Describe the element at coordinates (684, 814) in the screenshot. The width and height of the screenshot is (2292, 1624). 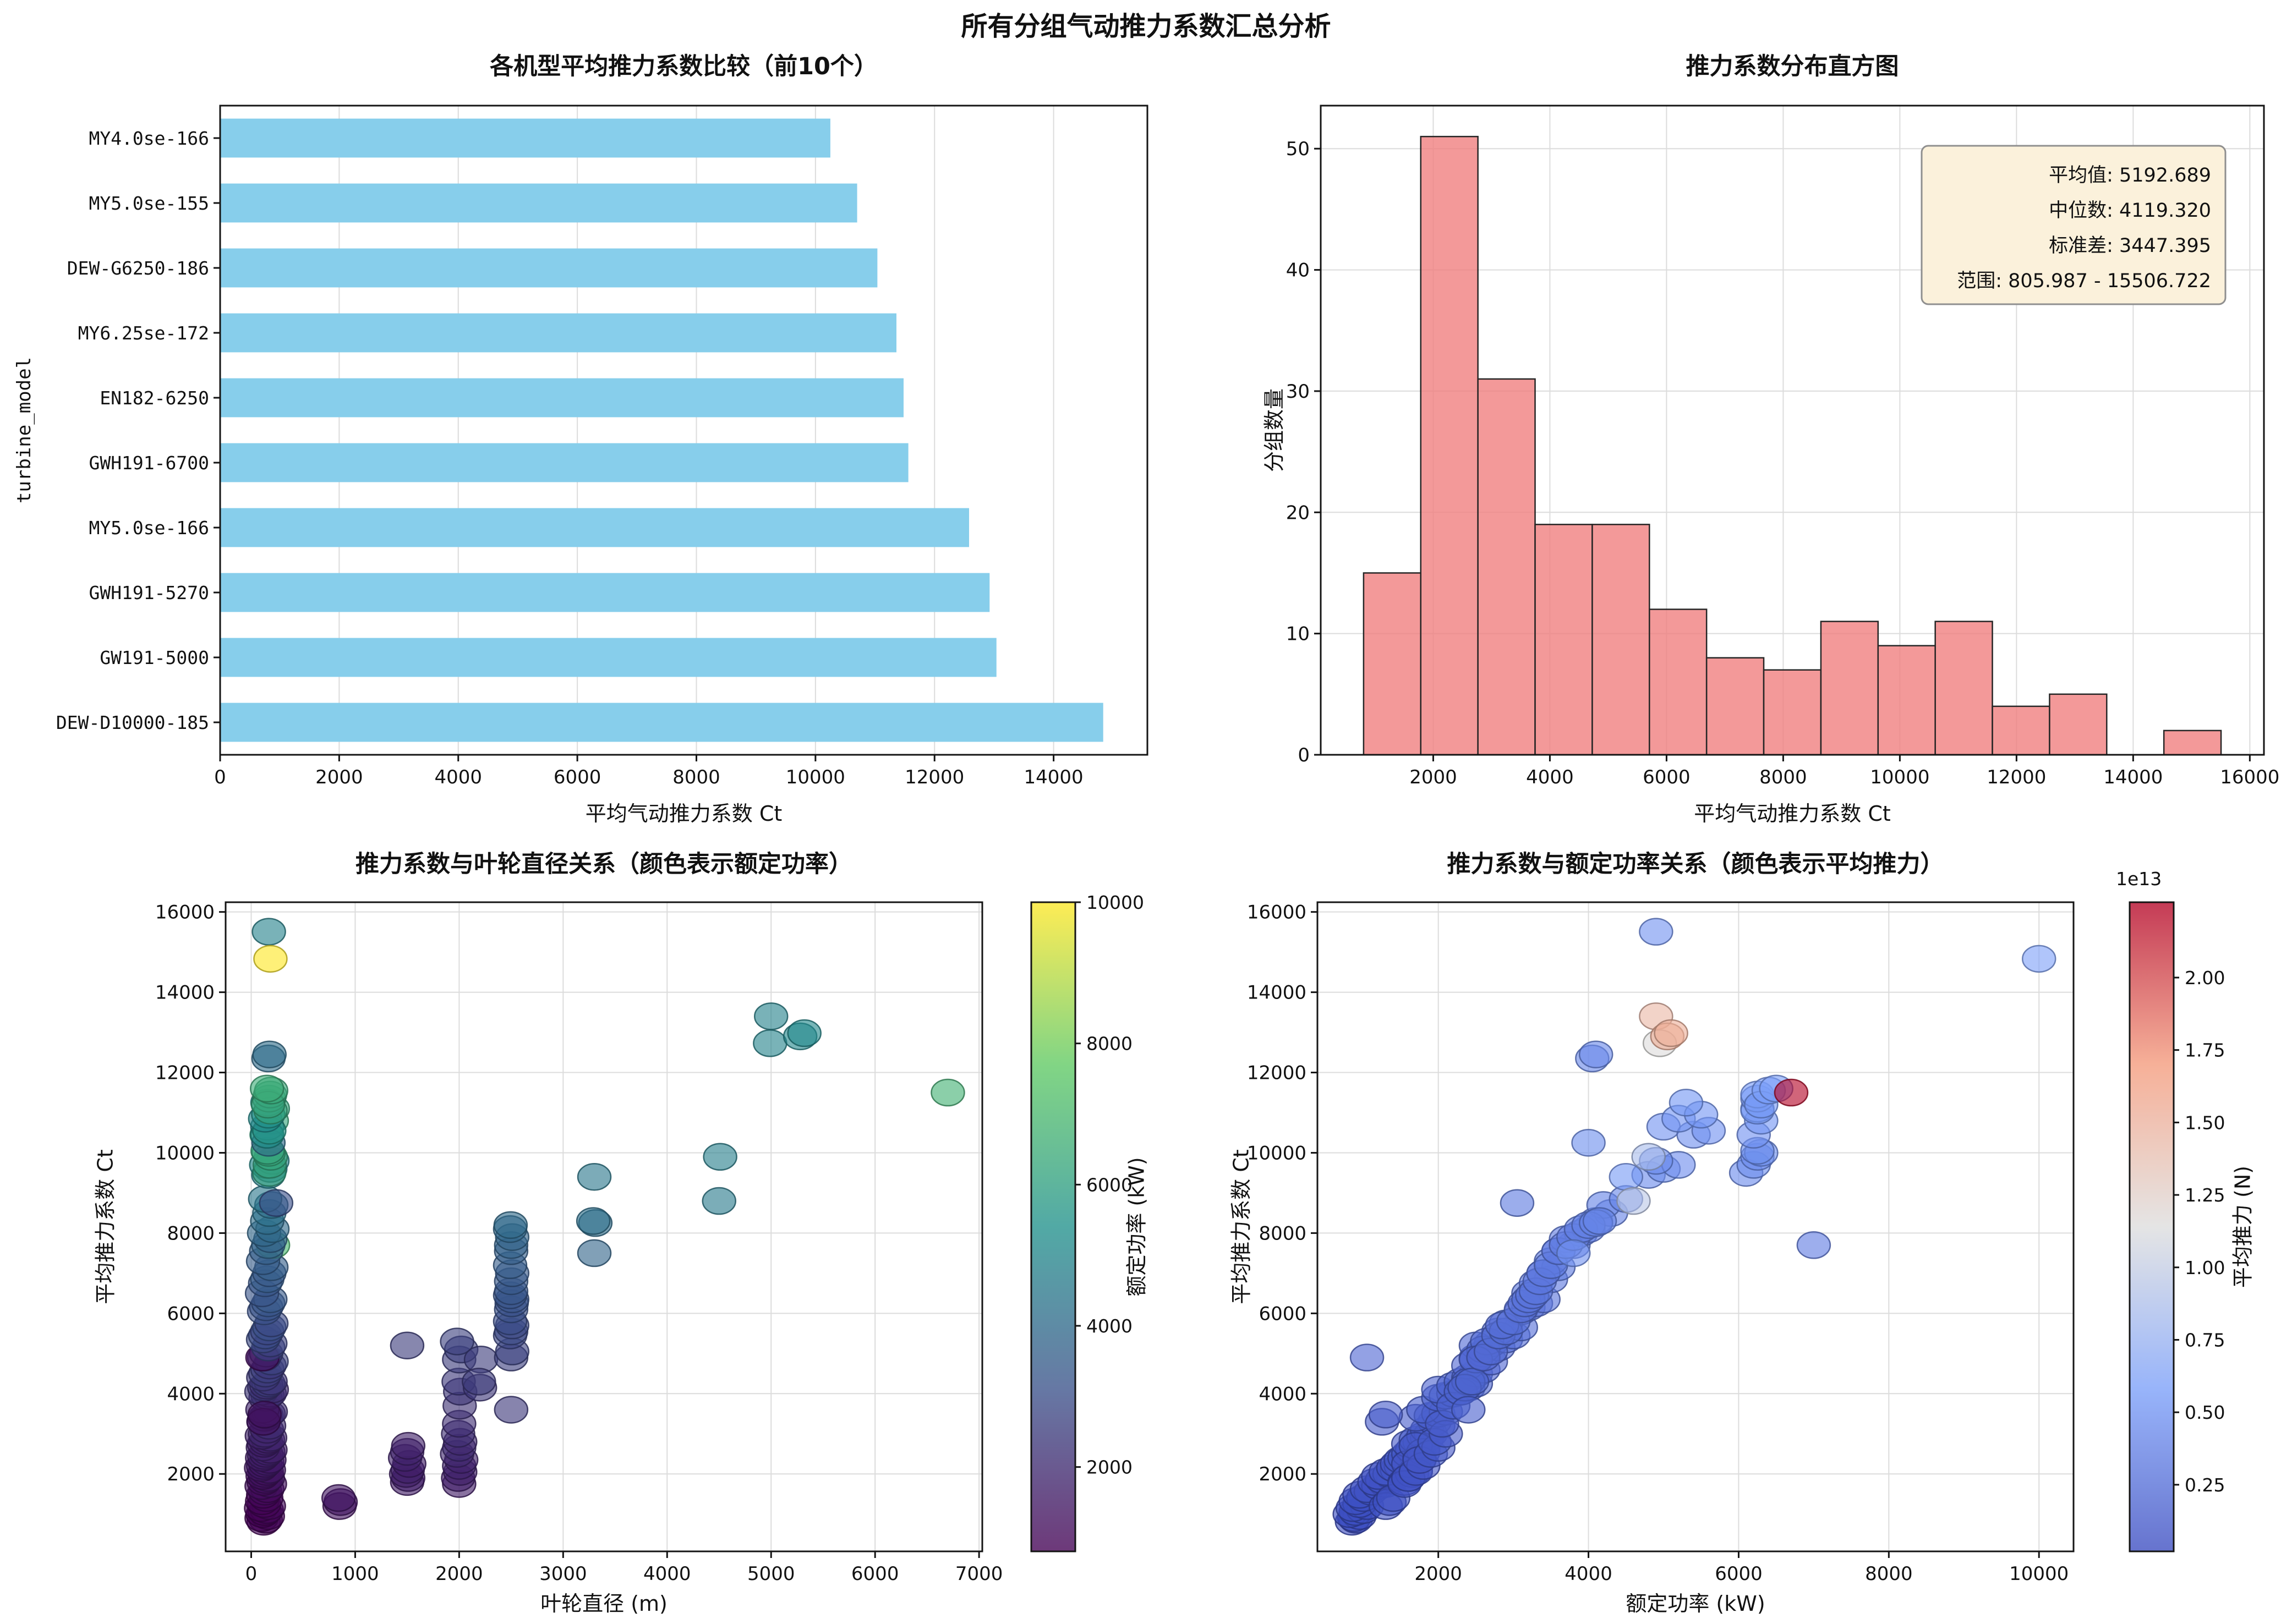
I see `bar-chart-xlabel: 平均气动推力系数 Ct` at that location.